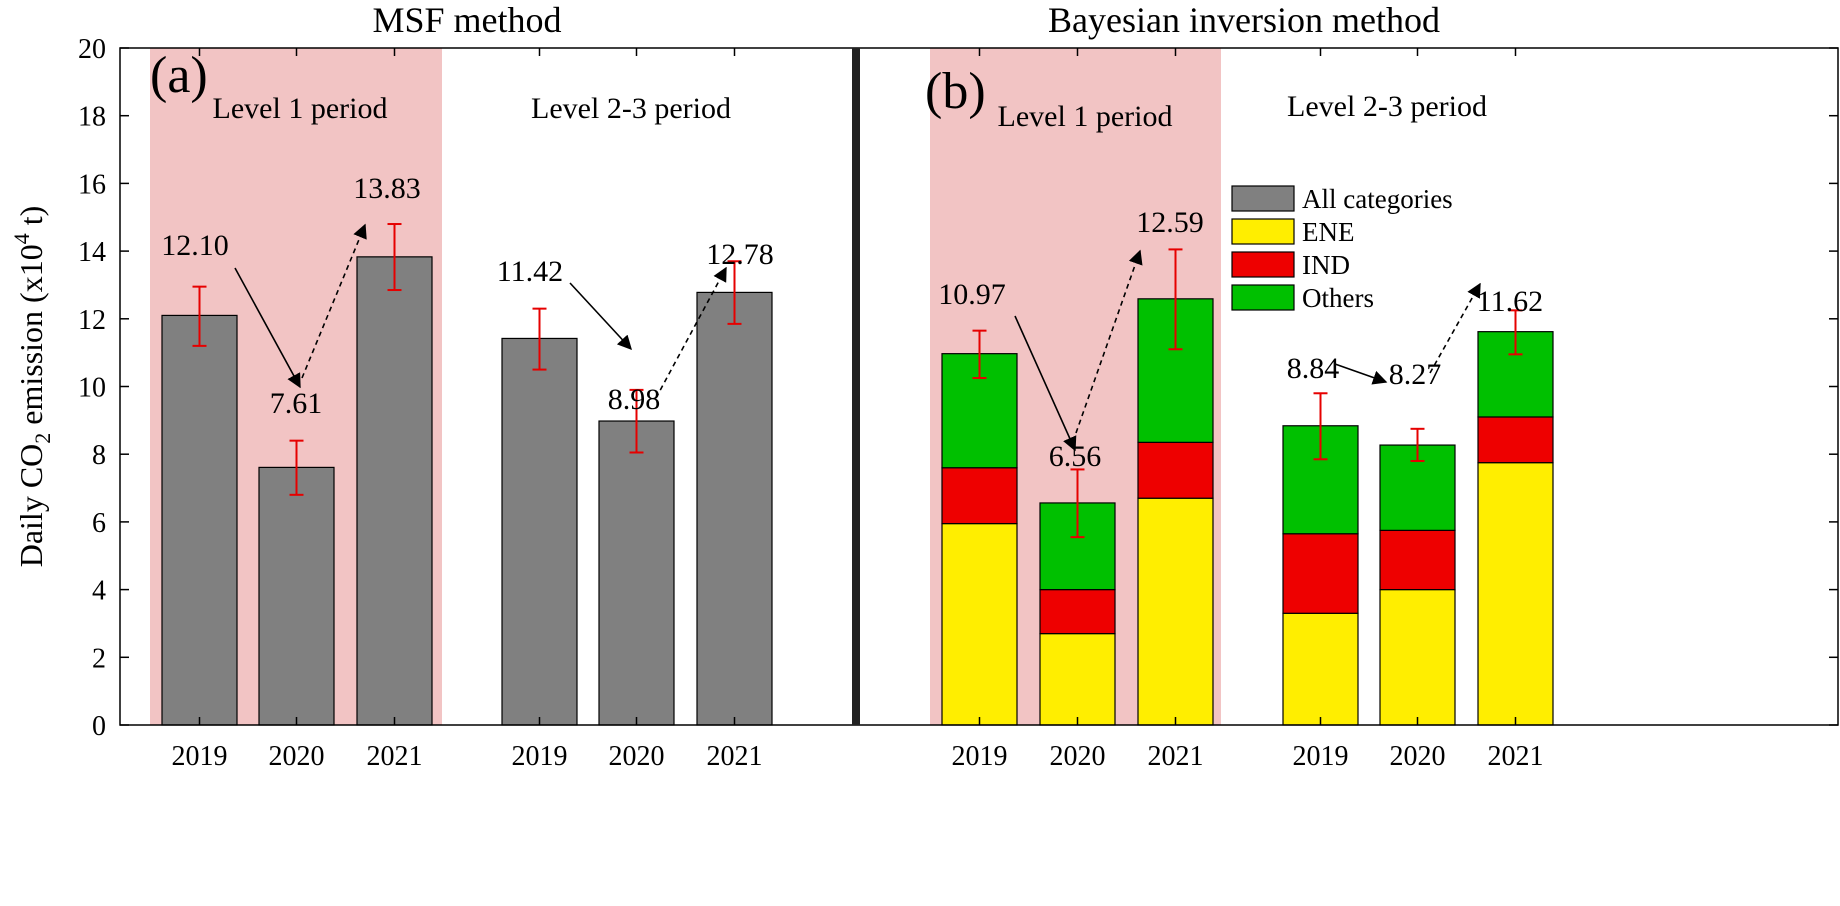  Describe the element at coordinates (1377, 199) in the screenshot. I see `legend-label: All categories` at that location.